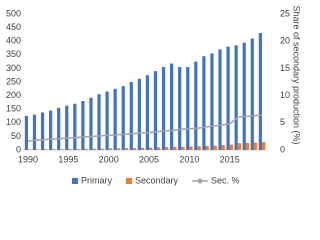 This screenshot has width=320, height=240. Describe the element at coordinates (13, 81) in the screenshot. I see `y-tick-label: 250` at that location.